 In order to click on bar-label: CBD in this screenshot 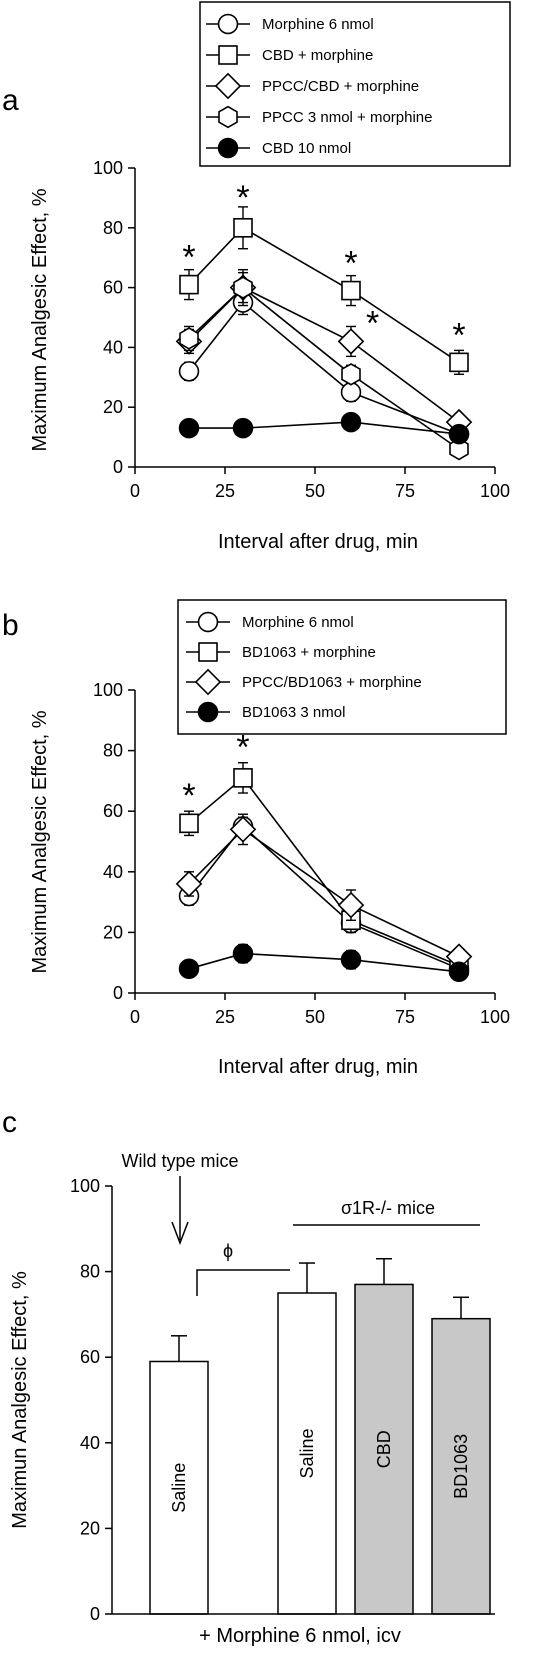, I will do `click(384, 1449)`.